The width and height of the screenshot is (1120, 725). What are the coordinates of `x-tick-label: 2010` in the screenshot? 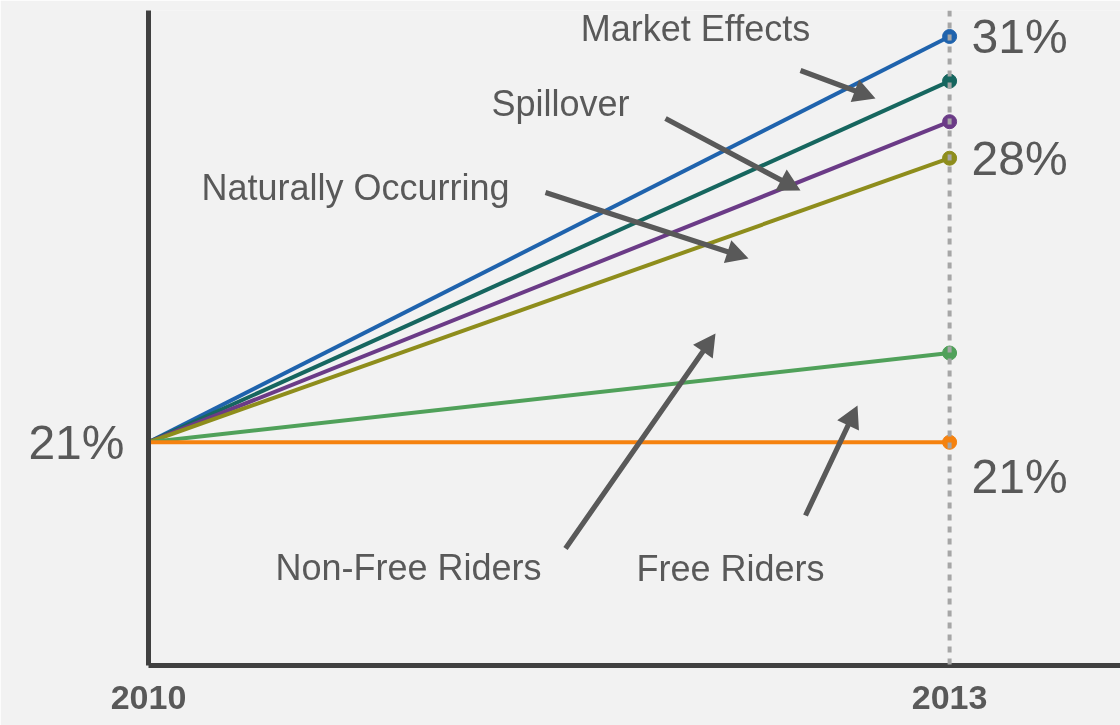 It's located at (148, 696).